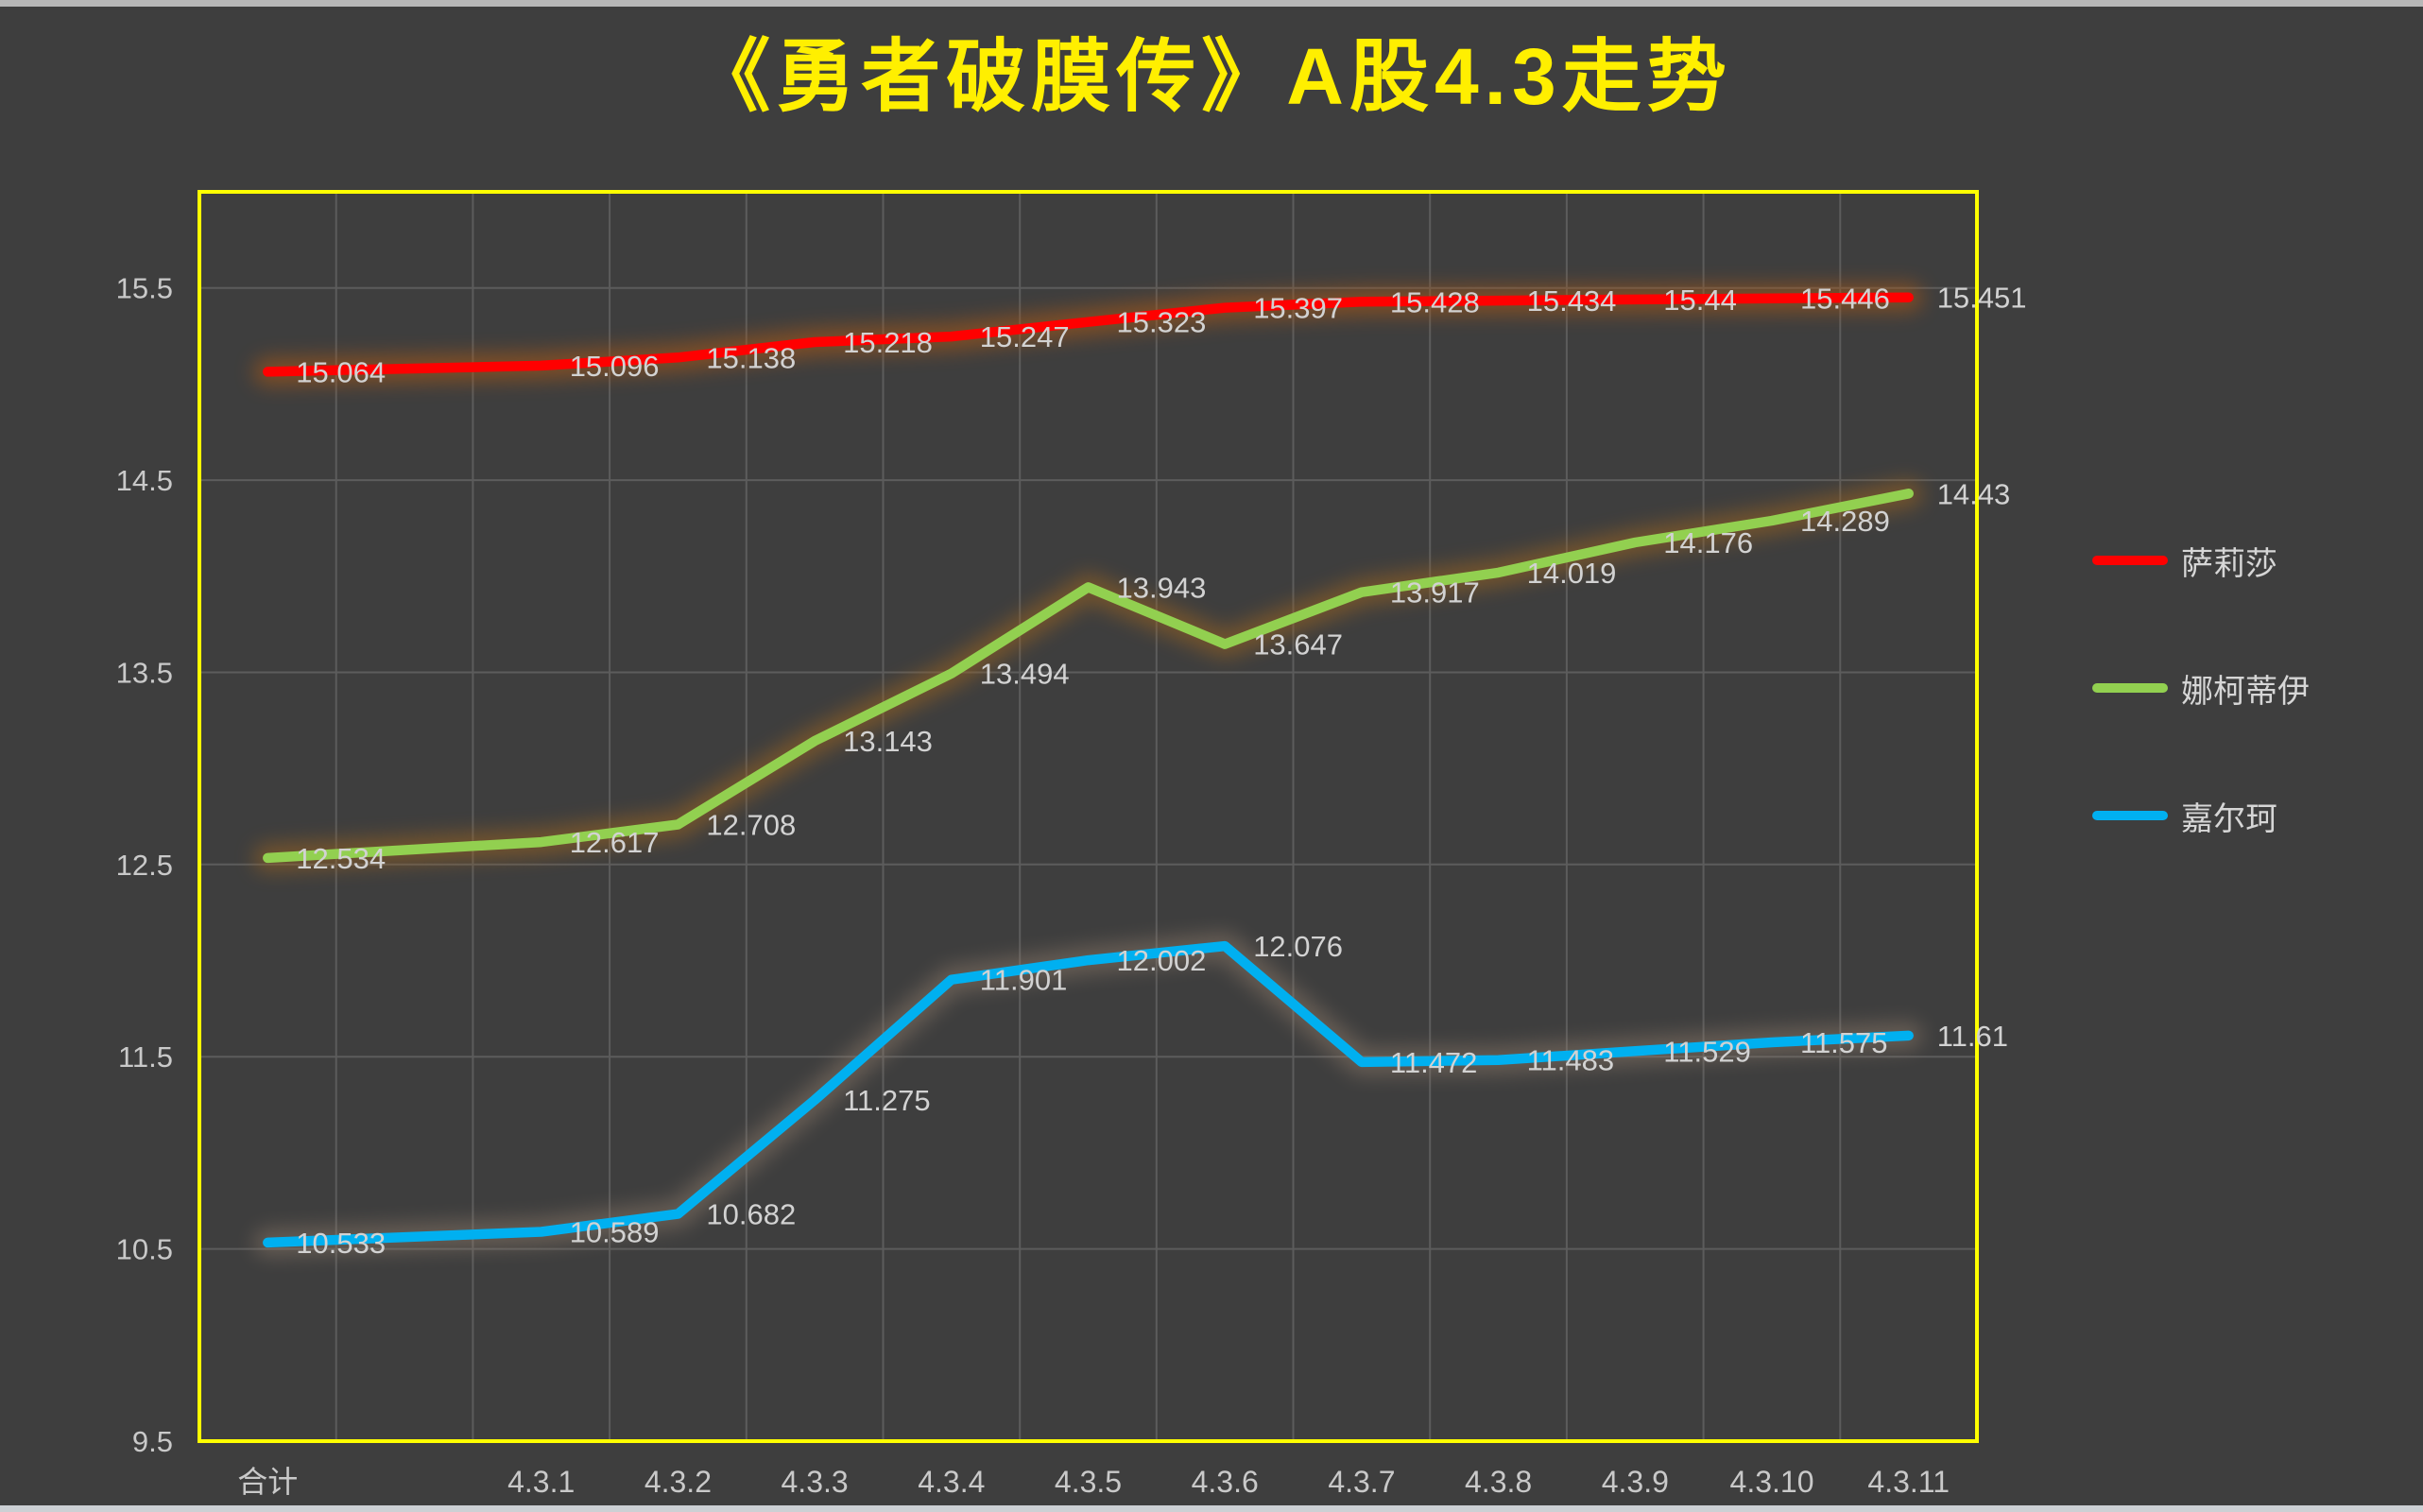 The height and width of the screenshot is (1512, 2423). Describe the element at coordinates (1845, 299) in the screenshot. I see `data-label-0: 15.446` at that location.